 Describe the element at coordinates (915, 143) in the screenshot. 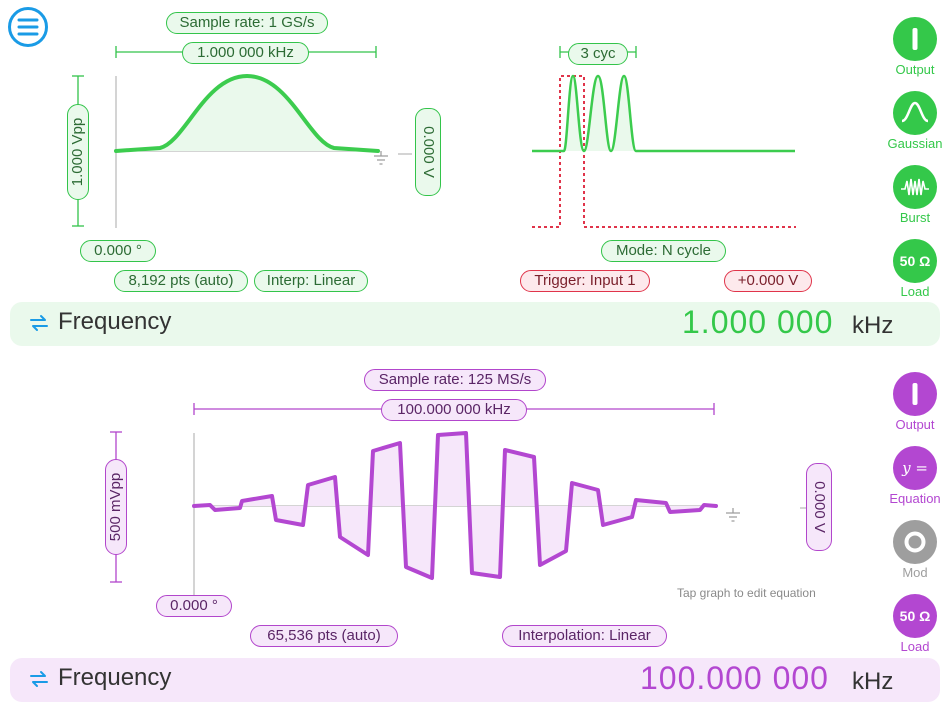

I see `gaussian-label: Gaussian` at that location.